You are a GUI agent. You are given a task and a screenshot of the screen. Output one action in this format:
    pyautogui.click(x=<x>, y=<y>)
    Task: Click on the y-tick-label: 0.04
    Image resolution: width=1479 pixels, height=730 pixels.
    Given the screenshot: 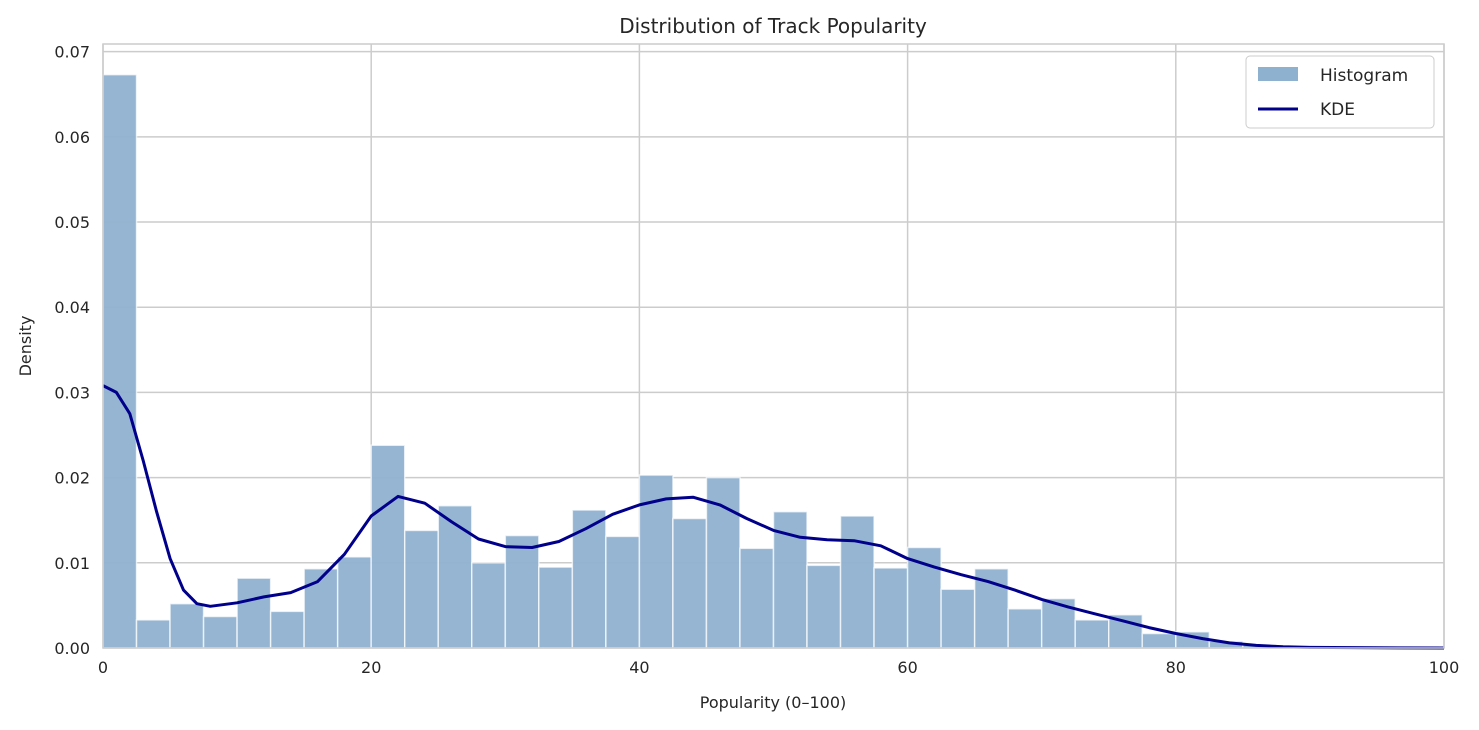 What is the action you would take?
    pyautogui.click(x=72, y=307)
    